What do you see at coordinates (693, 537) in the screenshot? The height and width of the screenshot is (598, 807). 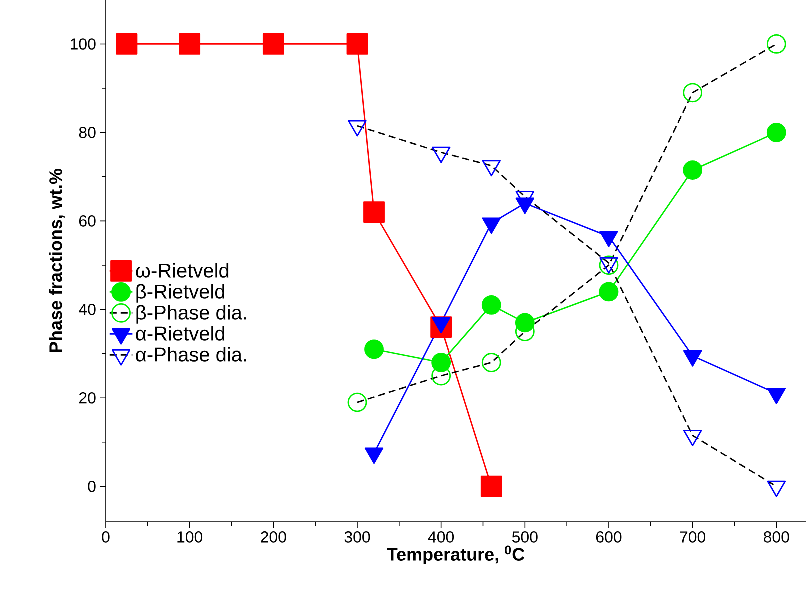 I see `x-tick-label: 700` at bounding box center [693, 537].